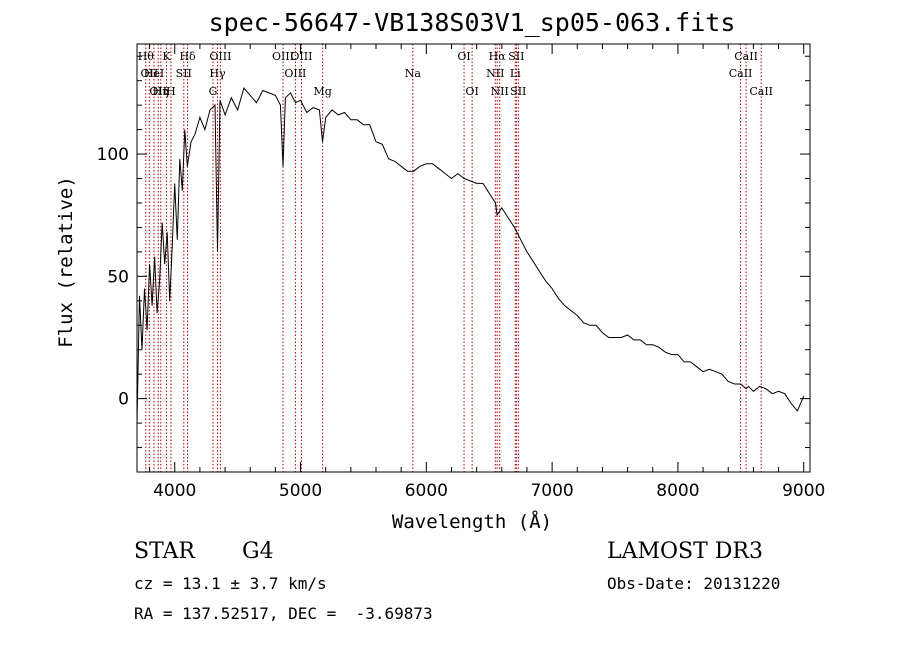 This screenshot has width=900, height=649. I want to click on chart-title: spec-56647-VB138S03V1_sp05-063.fits, so click(472, 22).